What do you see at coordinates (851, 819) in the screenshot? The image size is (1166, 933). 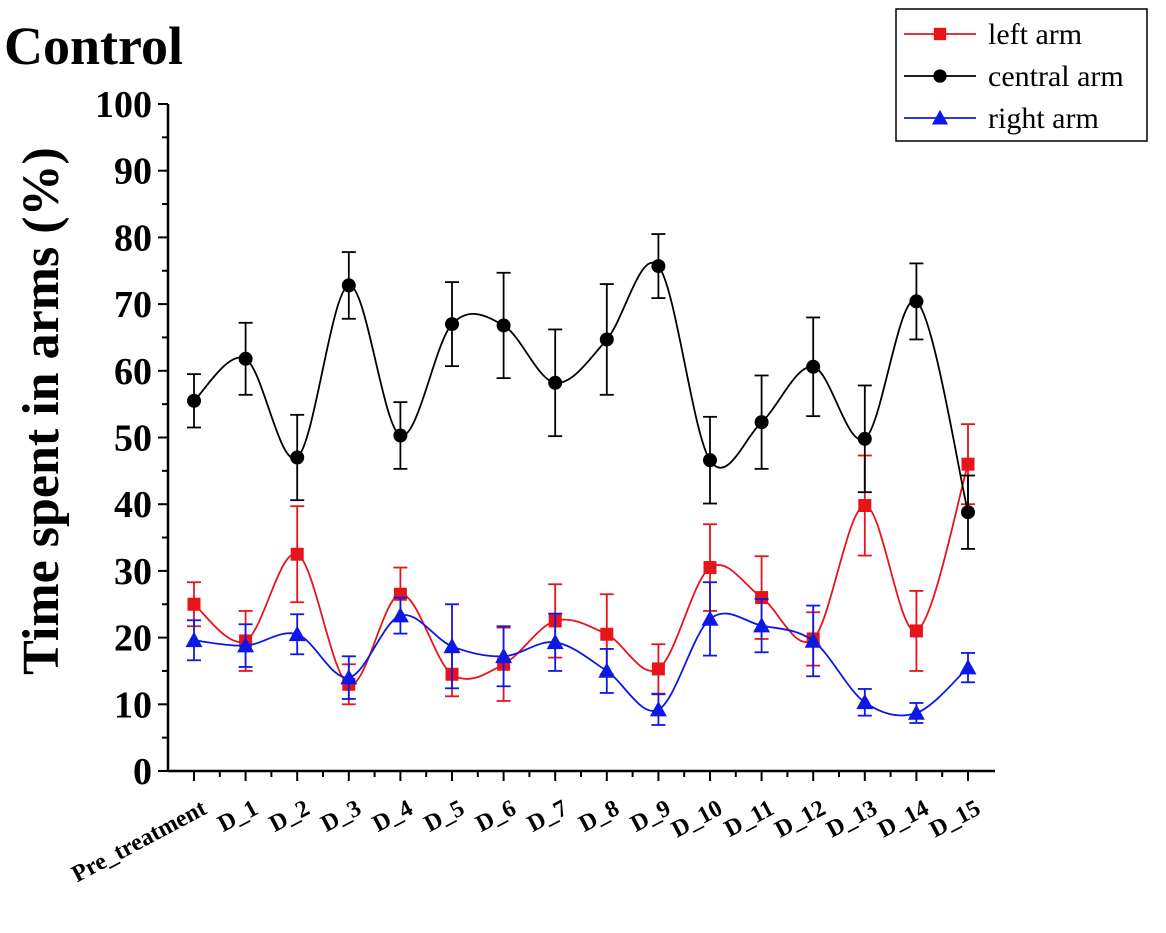 I see `x-tick-label: D_13` at bounding box center [851, 819].